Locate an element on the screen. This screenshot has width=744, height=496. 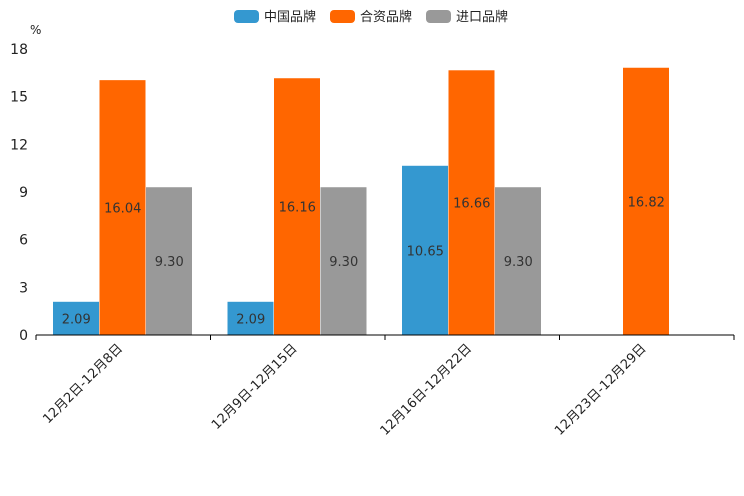
data-label: 16.04 is located at coordinates (122, 209).